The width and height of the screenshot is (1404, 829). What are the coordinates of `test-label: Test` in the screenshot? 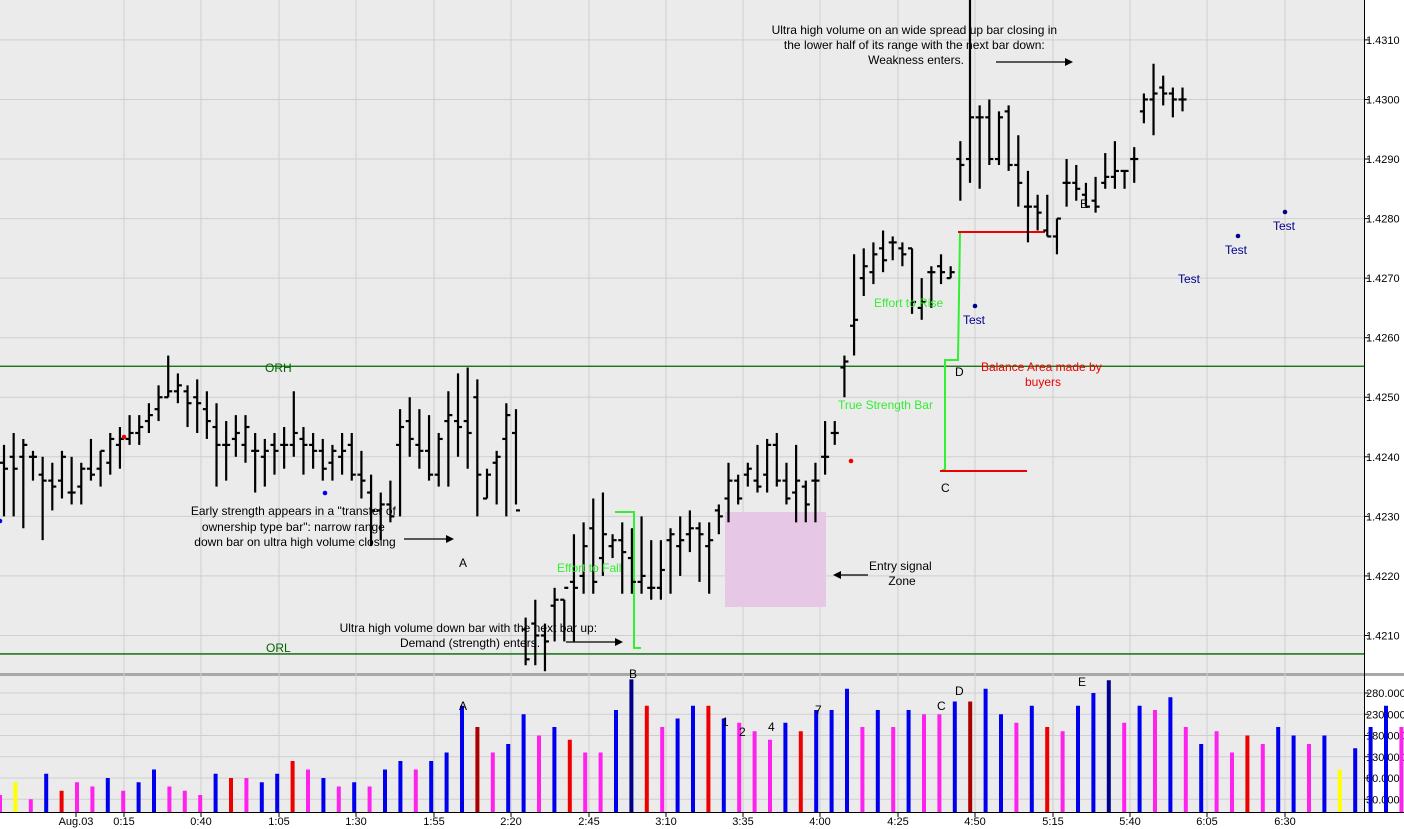 It's located at (1236, 250).